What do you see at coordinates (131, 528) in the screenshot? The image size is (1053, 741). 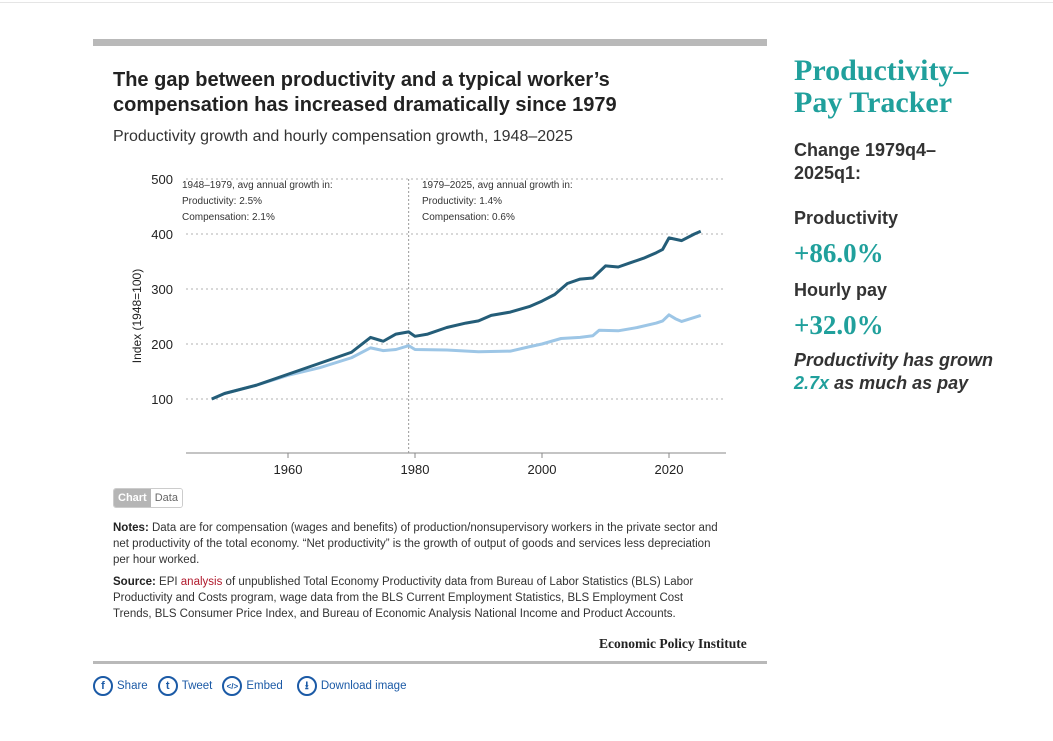 I see `notes-label: Notes:` at bounding box center [131, 528].